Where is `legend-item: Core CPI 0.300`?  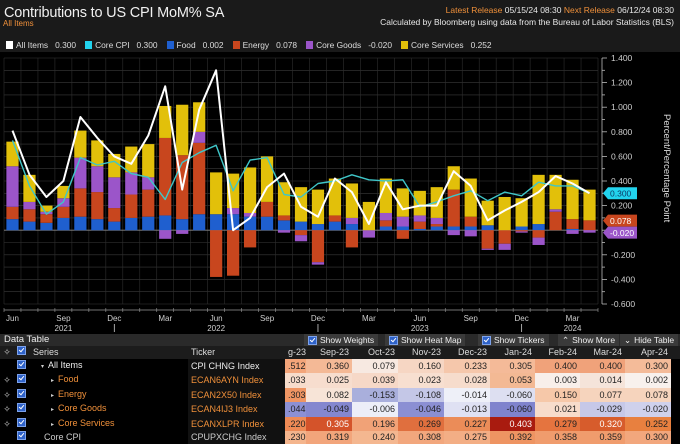 legend-item: Core CPI 0.300 is located at coordinates (121, 45).